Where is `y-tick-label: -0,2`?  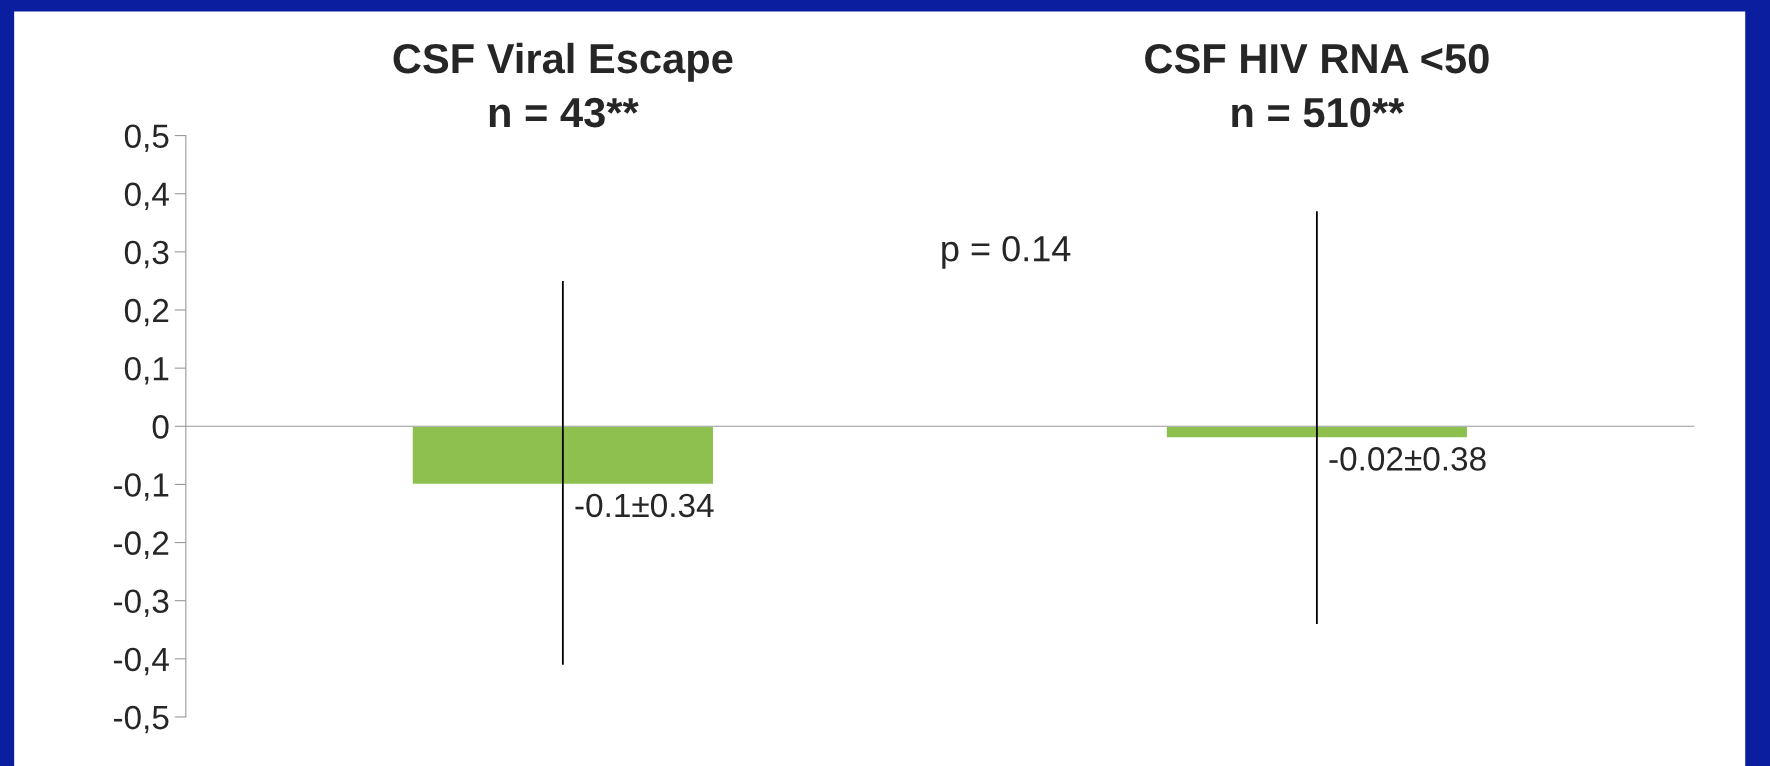
y-tick-label: -0,2 is located at coordinates (141, 545).